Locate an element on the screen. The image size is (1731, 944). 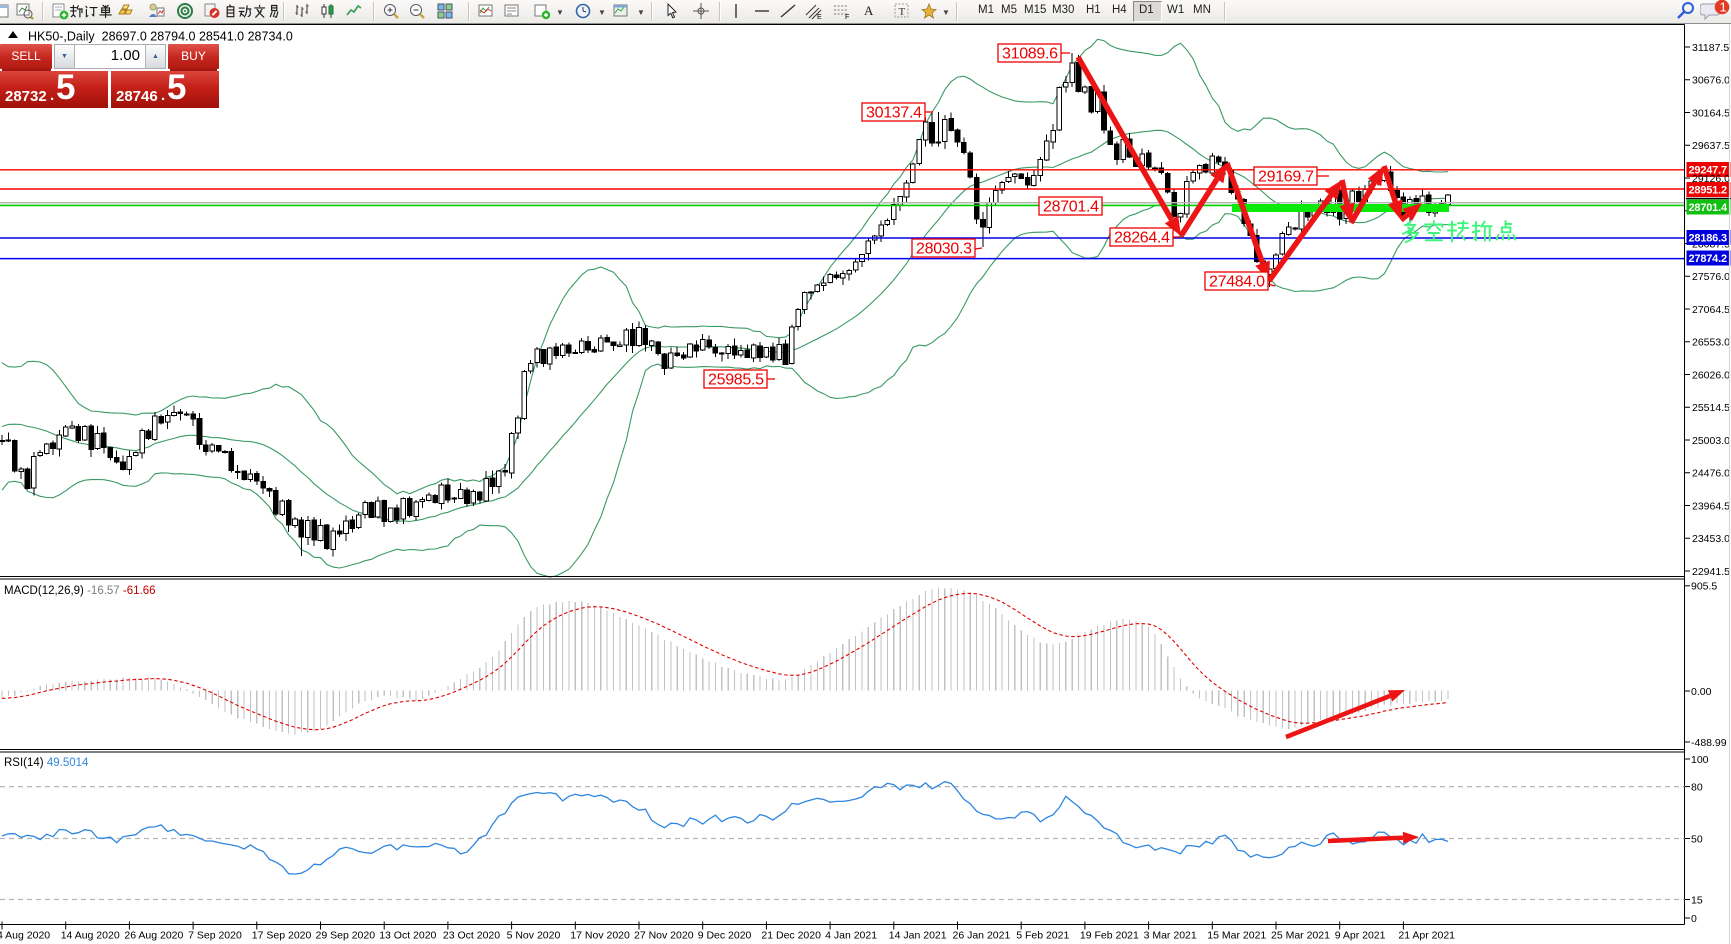
svg-text: 29247.7 is located at coordinates (1708, 171).